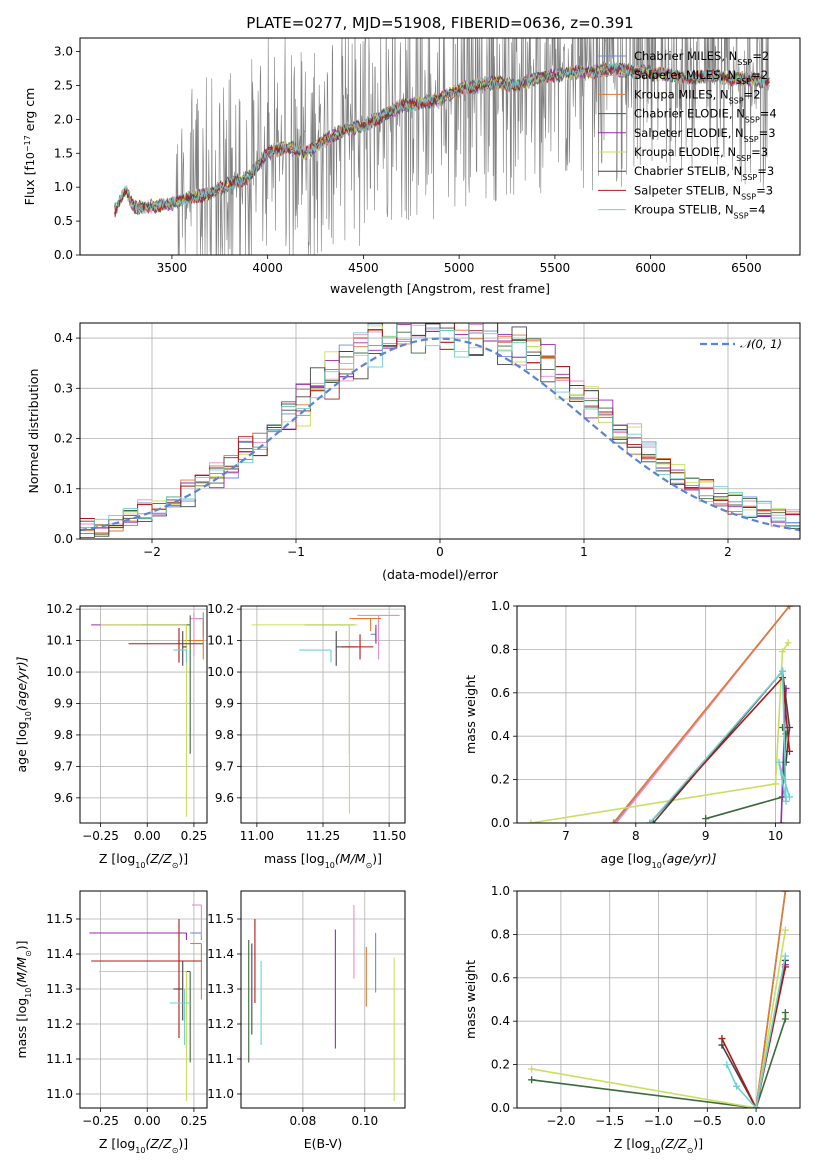  I want to click on y-tick-label: 11.1, so click(59, 1059).